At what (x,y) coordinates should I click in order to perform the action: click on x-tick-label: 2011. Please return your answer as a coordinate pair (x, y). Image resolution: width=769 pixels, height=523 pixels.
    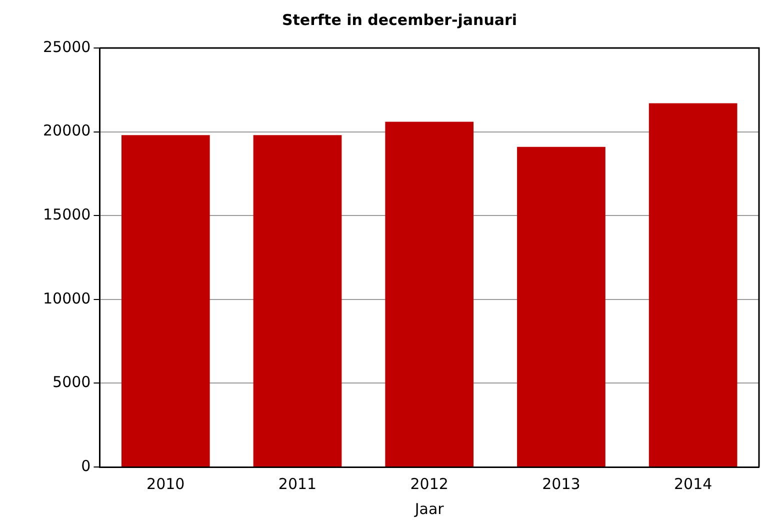
    Looking at the image, I should click on (297, 483).